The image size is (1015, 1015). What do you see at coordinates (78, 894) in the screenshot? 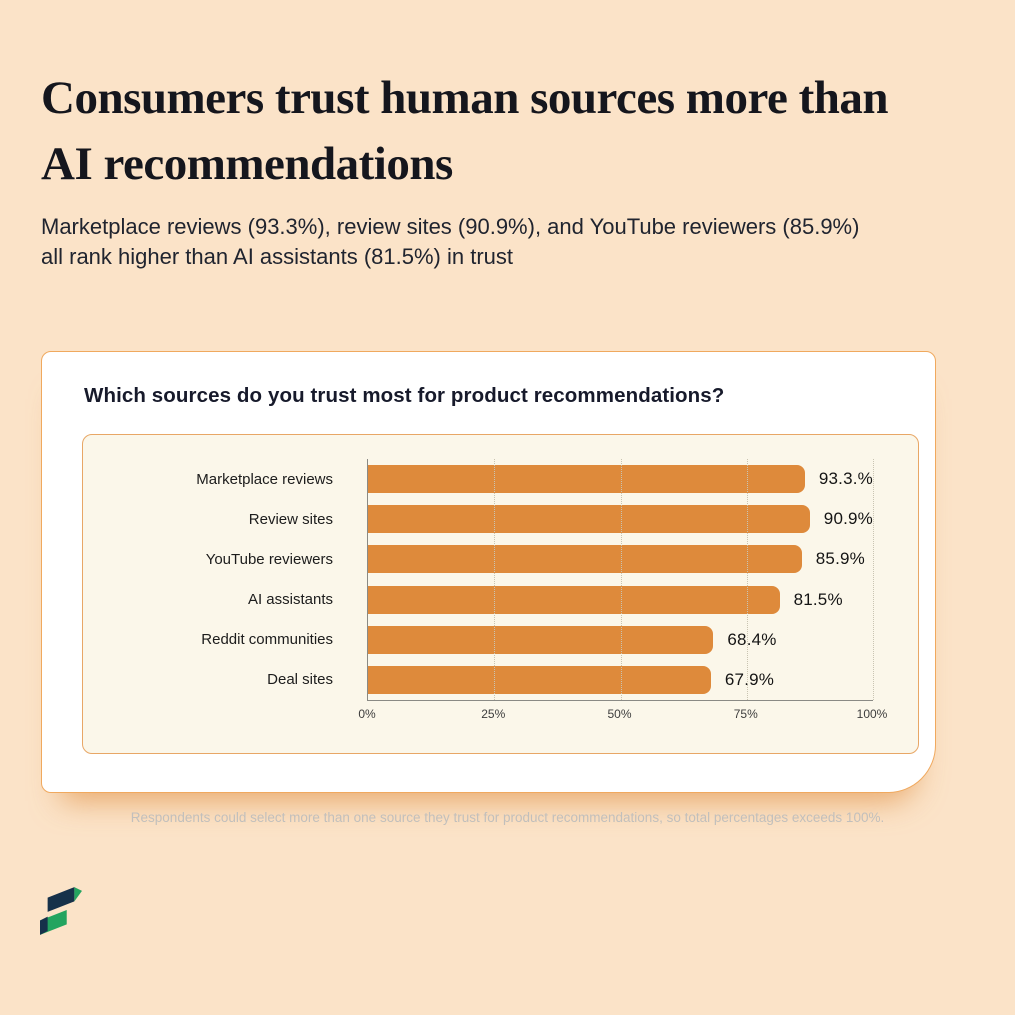
I see `logo-green-tip` at bounding box center [78, 894].